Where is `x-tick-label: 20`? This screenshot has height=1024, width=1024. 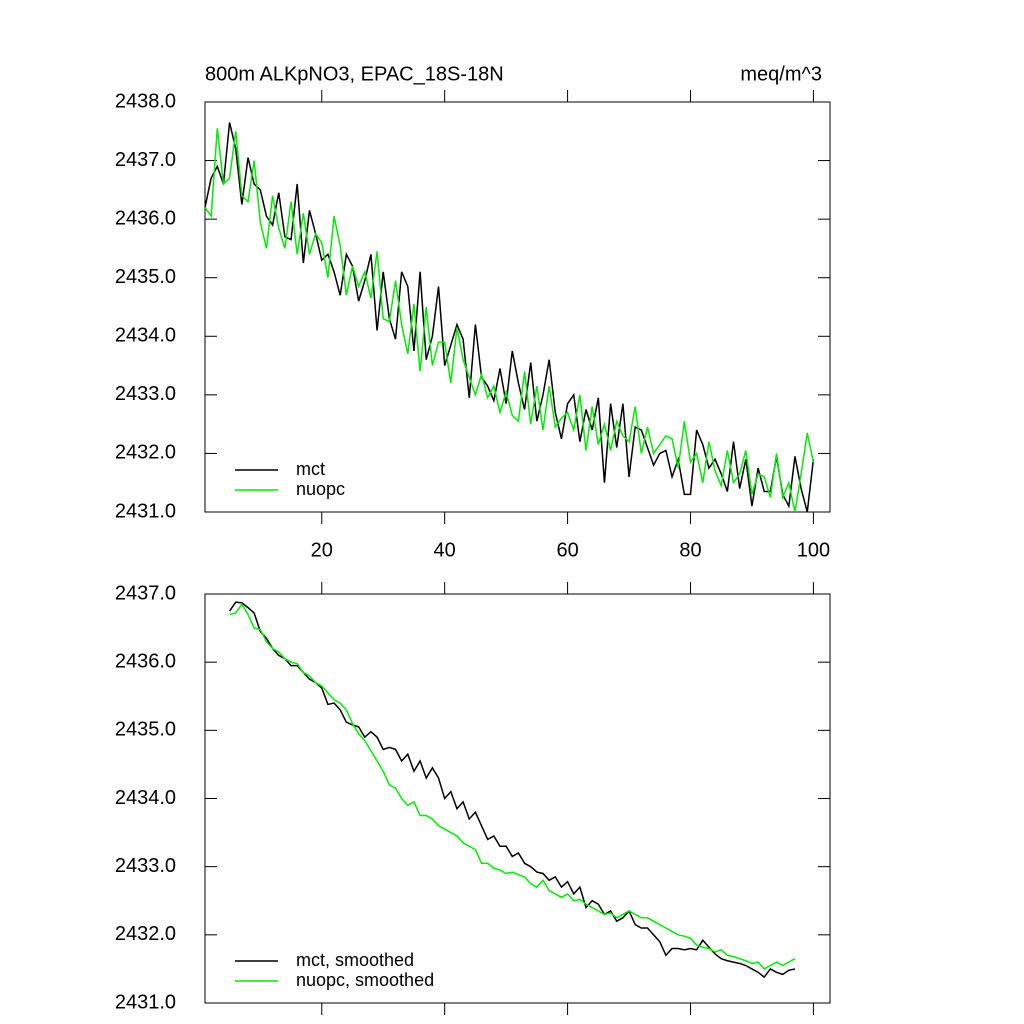 x-tick-label: 20 is located at coordinates (322, 550).